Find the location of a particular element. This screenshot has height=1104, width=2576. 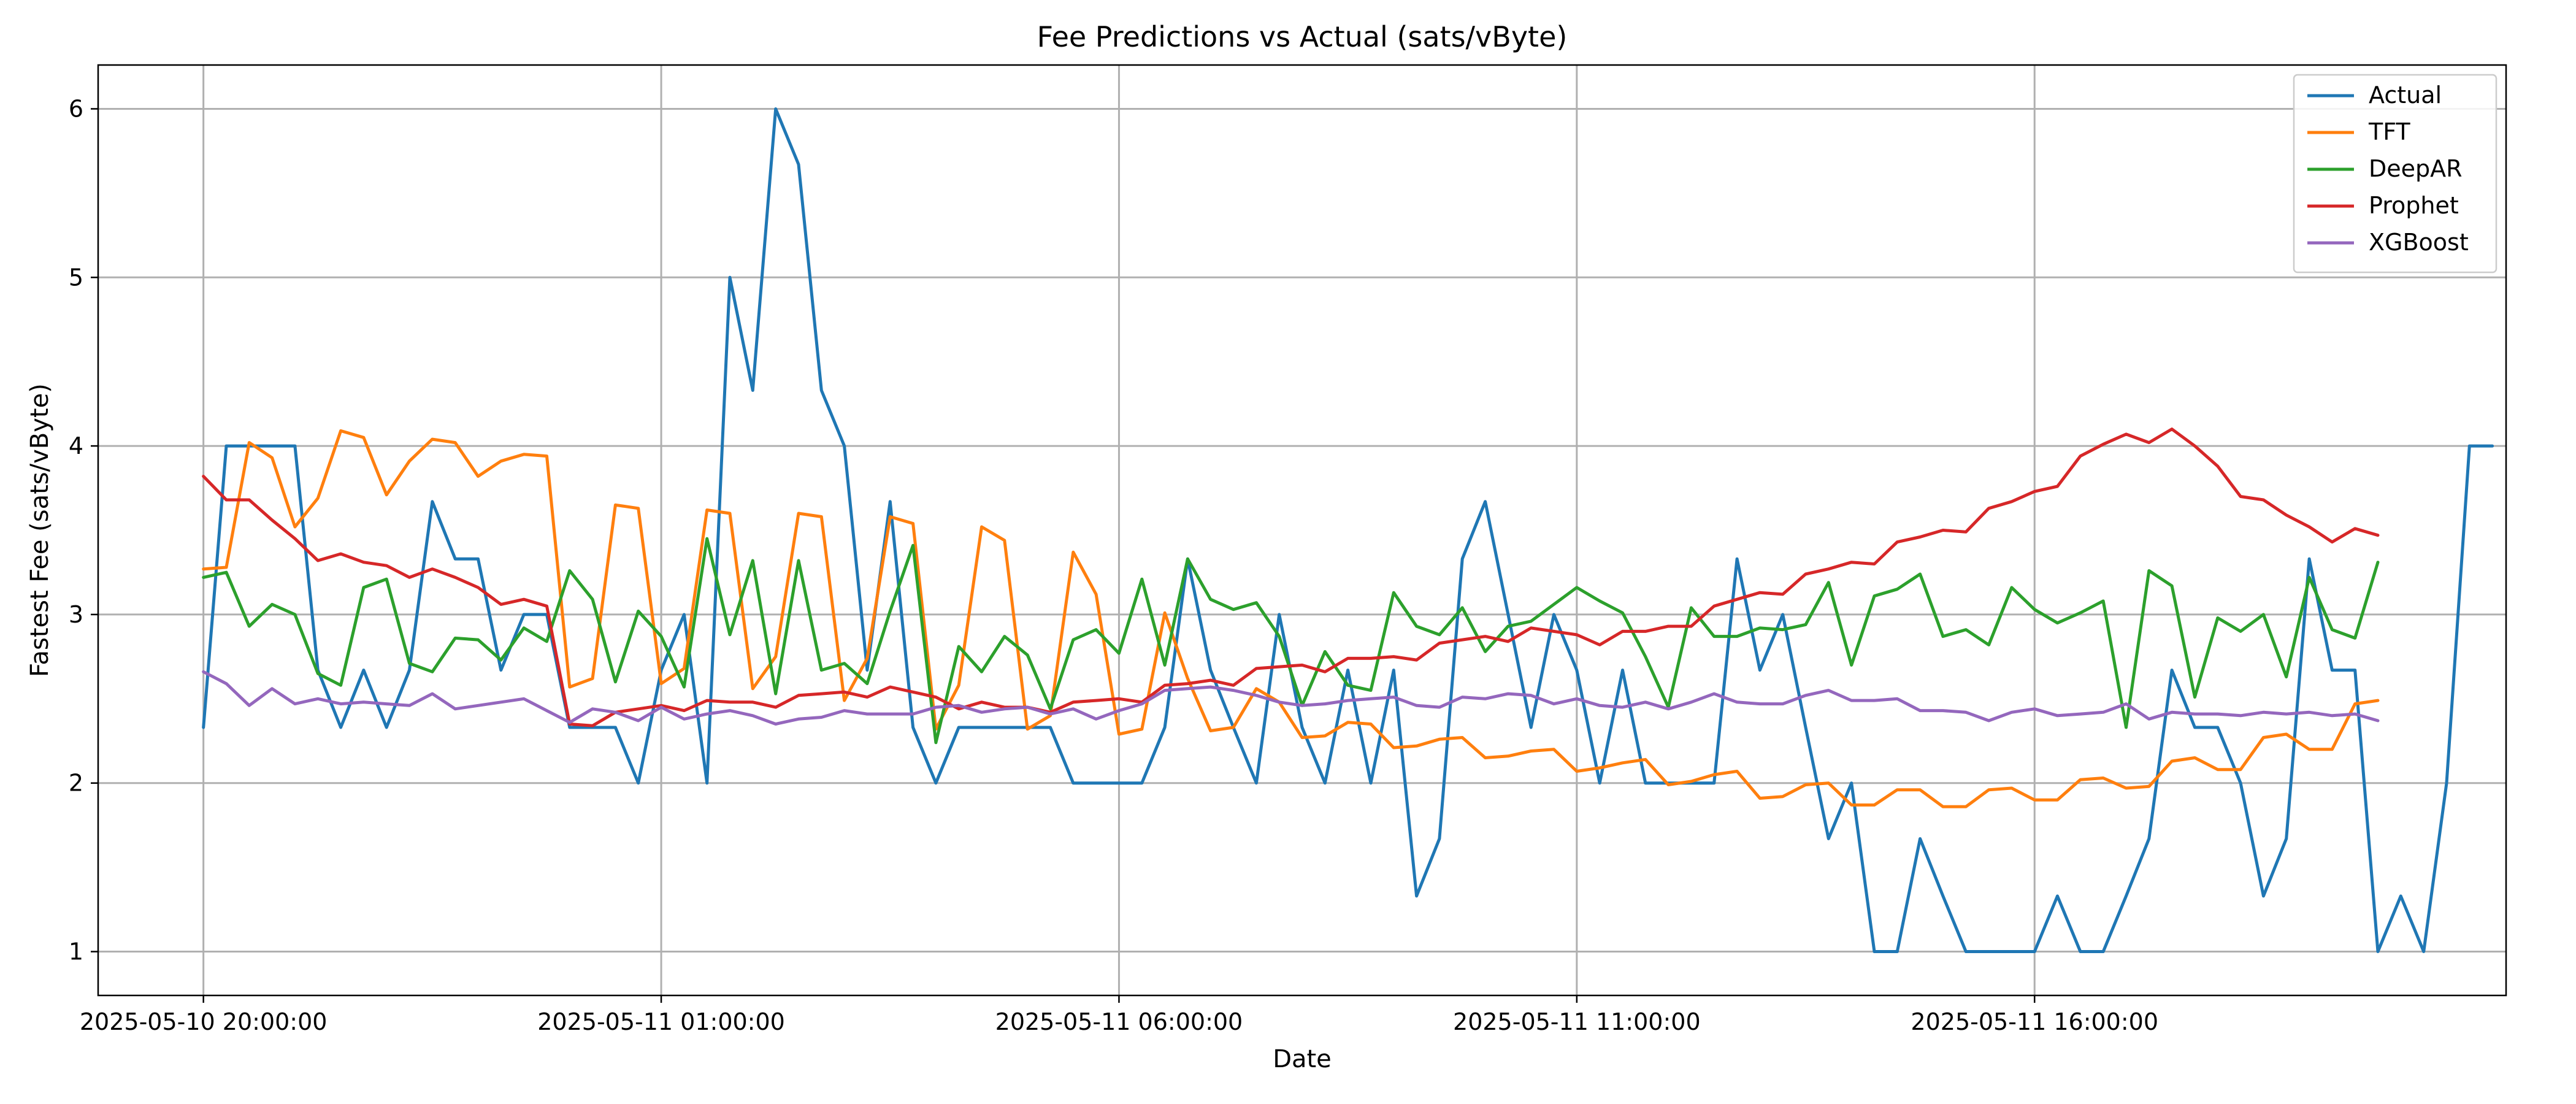

x-tick-label: 2025-05-11 16:00:00 is located at coordinates (2034, 1021).